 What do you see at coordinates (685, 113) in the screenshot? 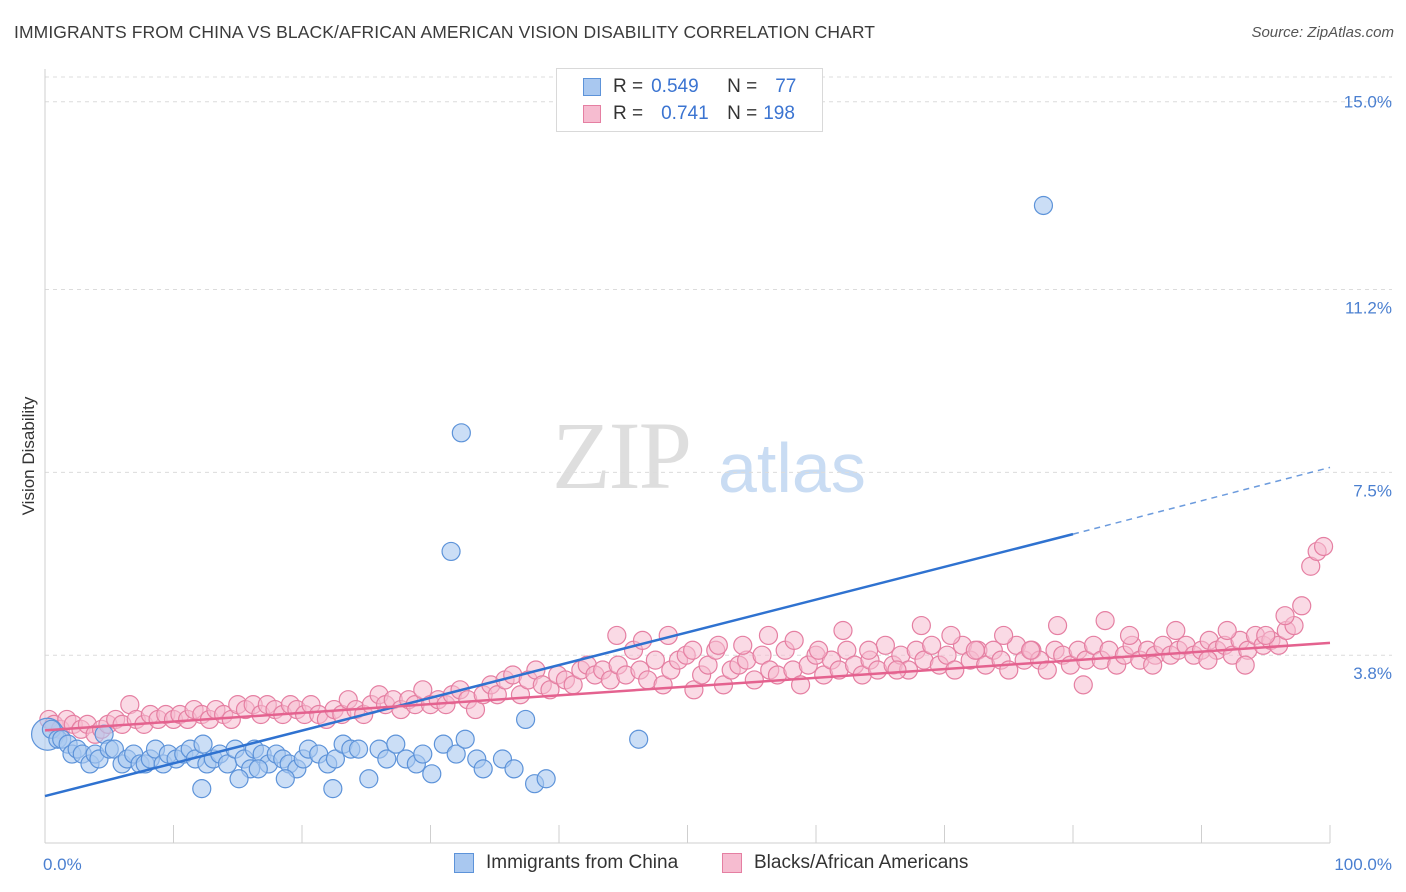
I see `legend-r-value-black: 0.741` at bounding box center [685, 113].